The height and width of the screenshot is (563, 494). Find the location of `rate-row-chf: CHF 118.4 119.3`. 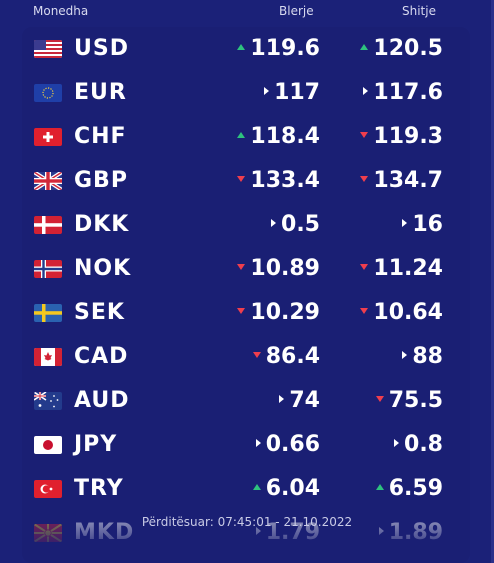

rate-row-chf: CHF 118.4 119.3 is located at coordinates (246, 137).